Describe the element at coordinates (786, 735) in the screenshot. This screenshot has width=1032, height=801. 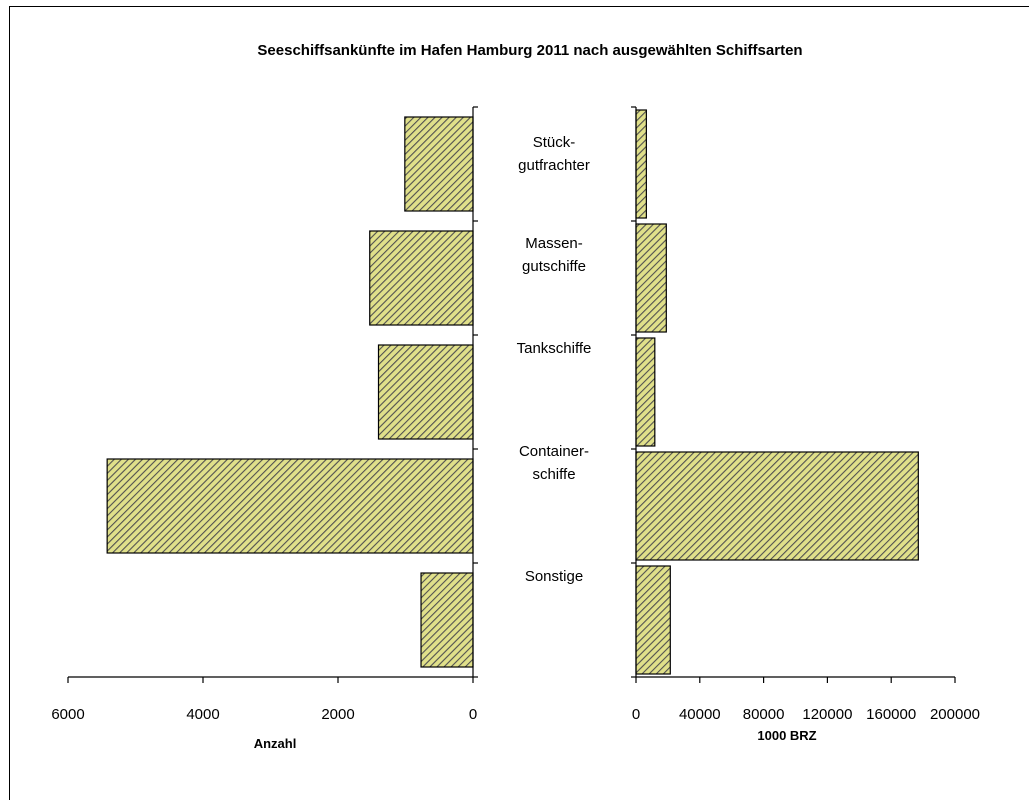
I see `right-axis-label: 1000 BRZ` at that location.